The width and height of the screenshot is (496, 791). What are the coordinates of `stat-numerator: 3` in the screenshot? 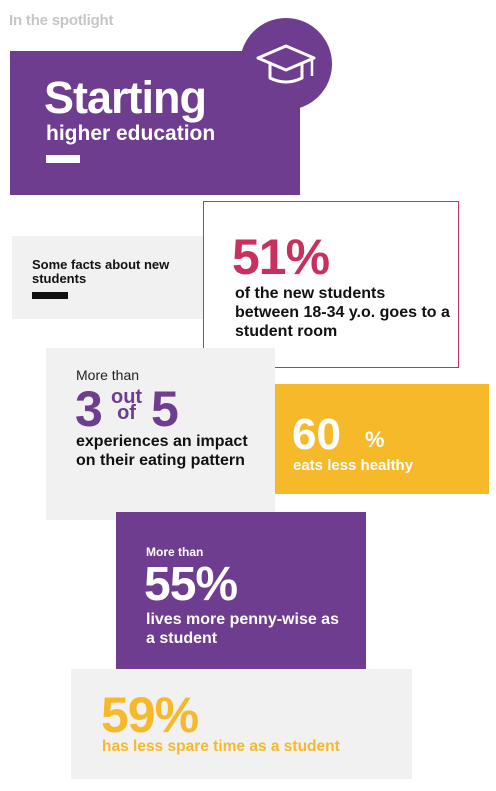 It's located at (89, 409).